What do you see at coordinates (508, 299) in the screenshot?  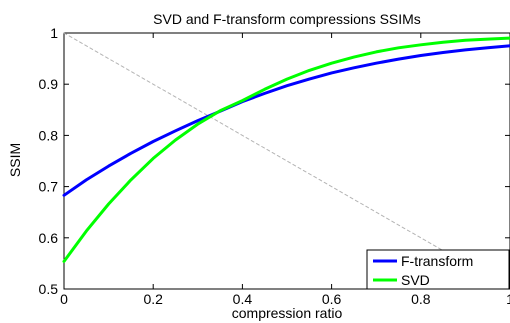 I see `x-tick-label: 1` at bounding box center [508, 299].